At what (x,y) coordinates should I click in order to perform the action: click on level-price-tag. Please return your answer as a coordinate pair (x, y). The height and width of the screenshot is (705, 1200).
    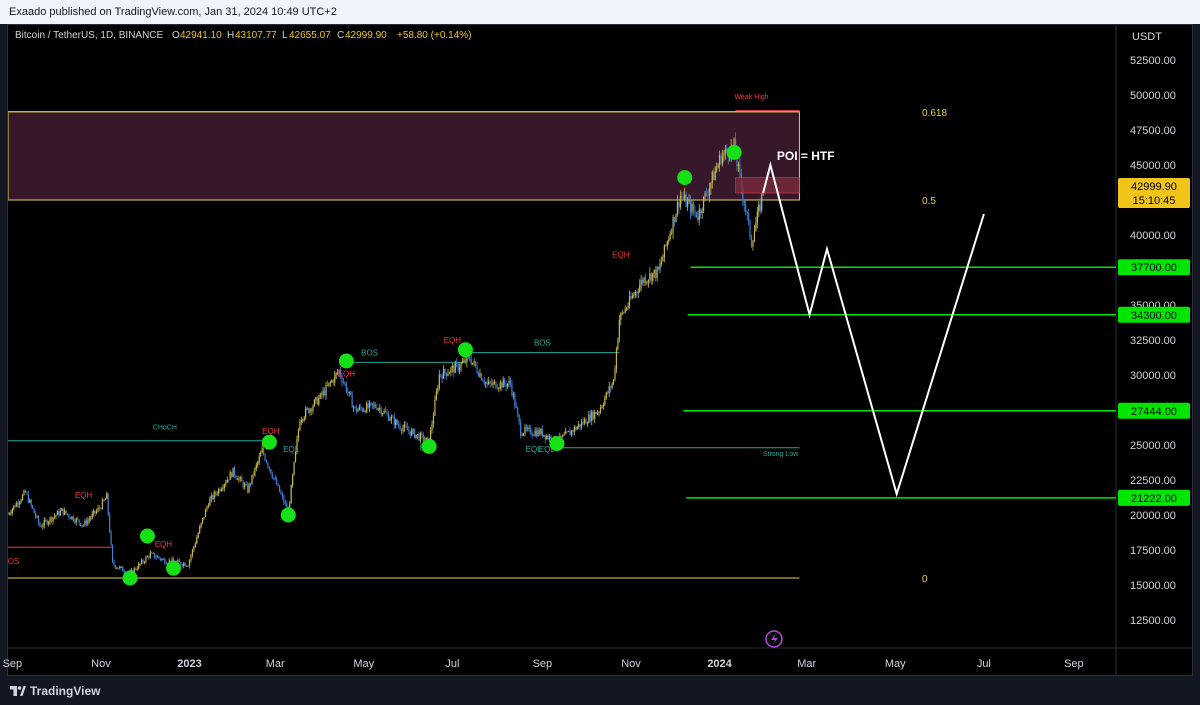
    Looking at the image, I should click on (1154, 314).